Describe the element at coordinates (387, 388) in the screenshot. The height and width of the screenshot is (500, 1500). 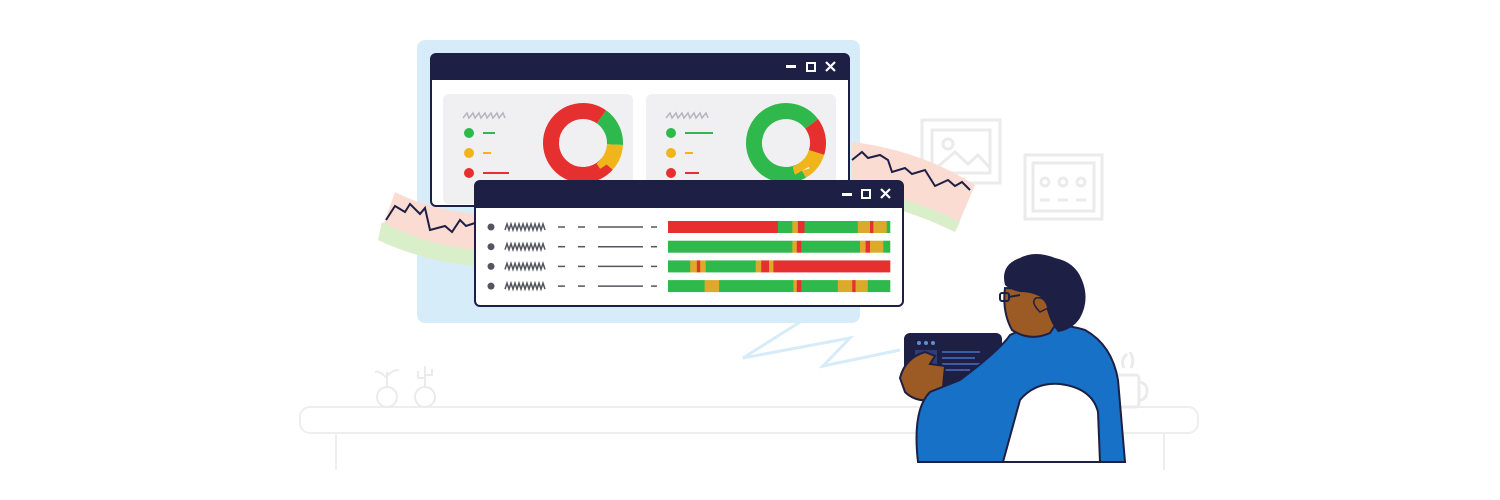
I see `plant-pot-icon` at that location.